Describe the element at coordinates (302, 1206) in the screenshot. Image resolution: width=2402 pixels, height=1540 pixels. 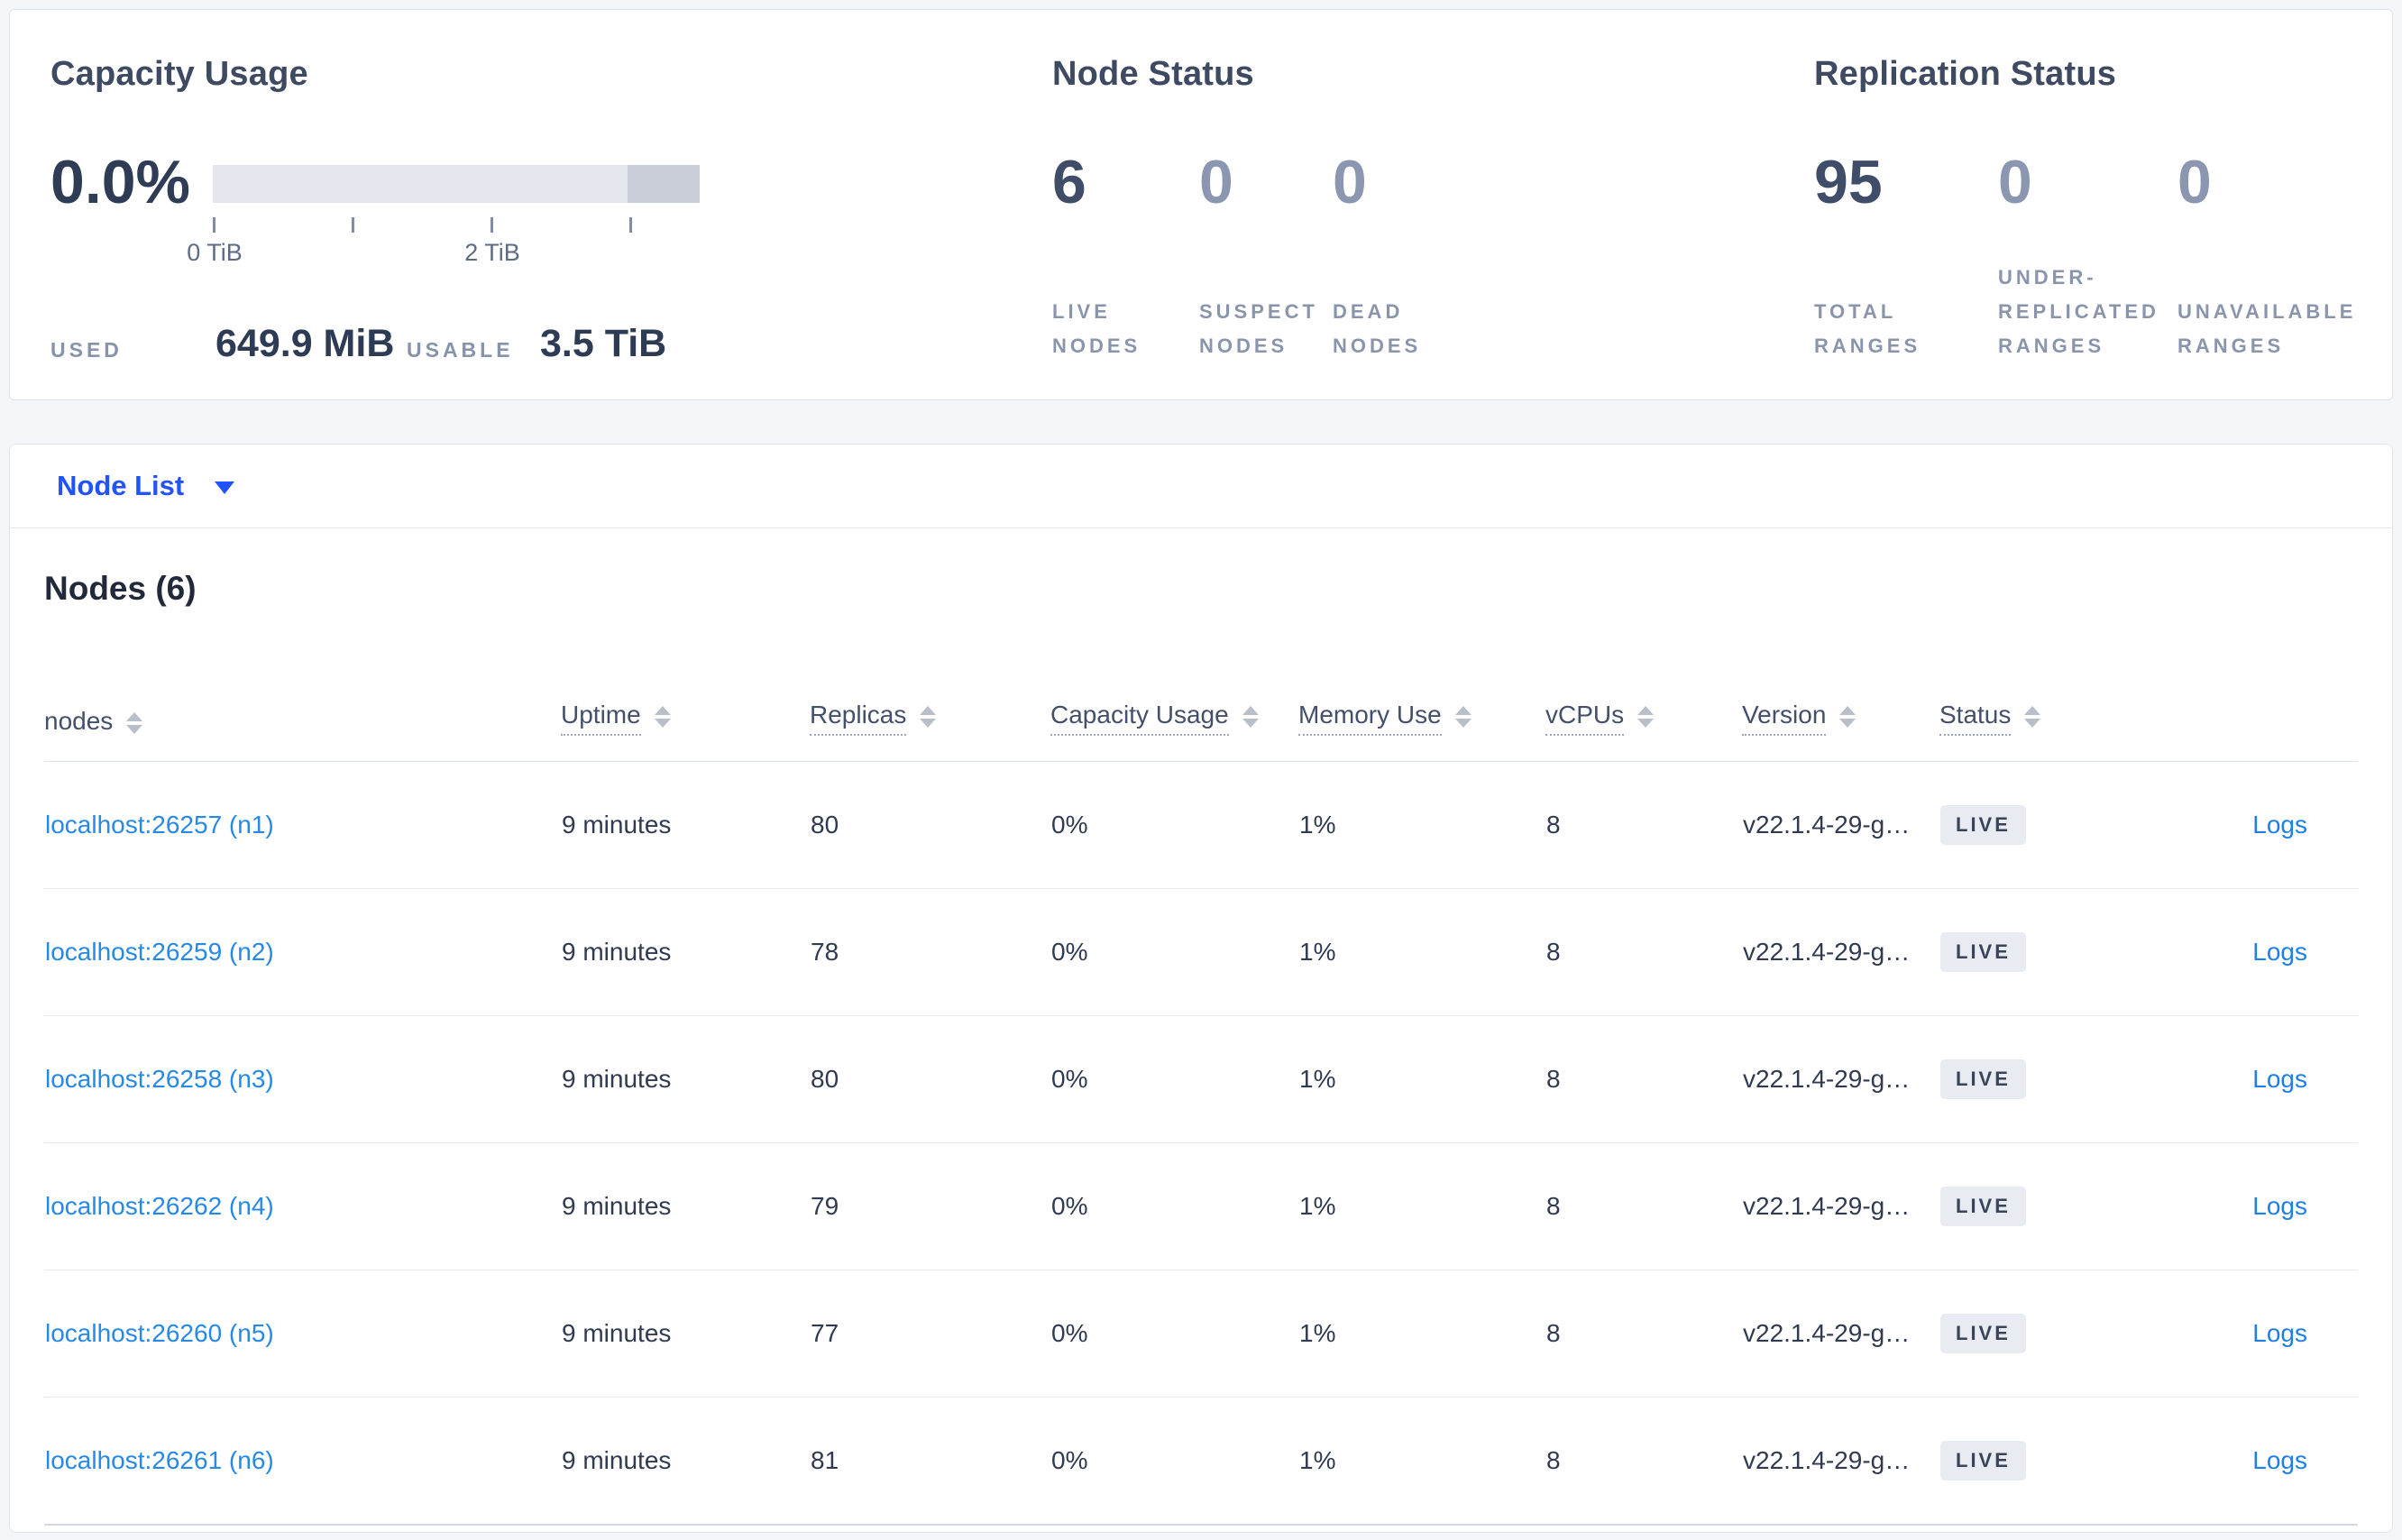
I see `node-address-cell: localhost:26262 (n4)` at that location.